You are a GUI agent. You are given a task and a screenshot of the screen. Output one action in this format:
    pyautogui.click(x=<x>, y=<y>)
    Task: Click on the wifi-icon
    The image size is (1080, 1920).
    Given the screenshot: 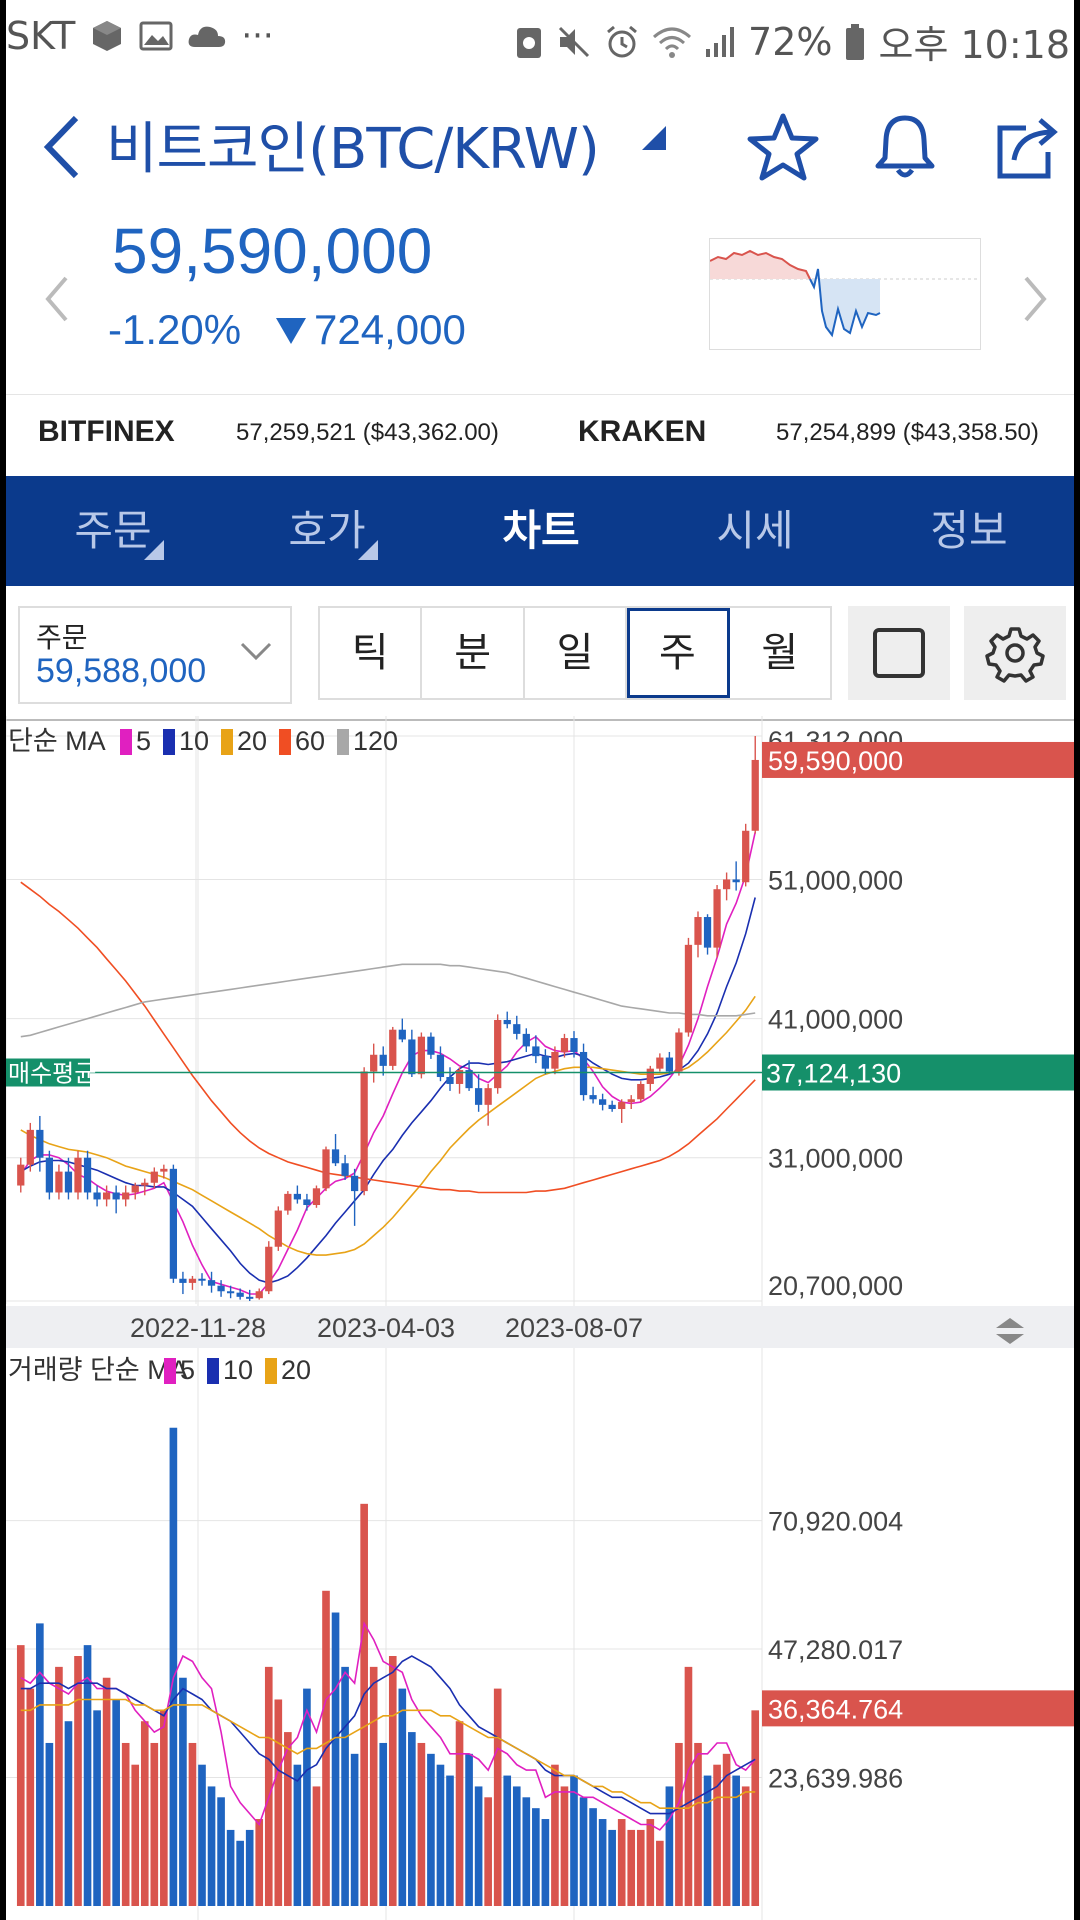 What is the action you would take?
    pyautogui.click(x=672, y=42)
    